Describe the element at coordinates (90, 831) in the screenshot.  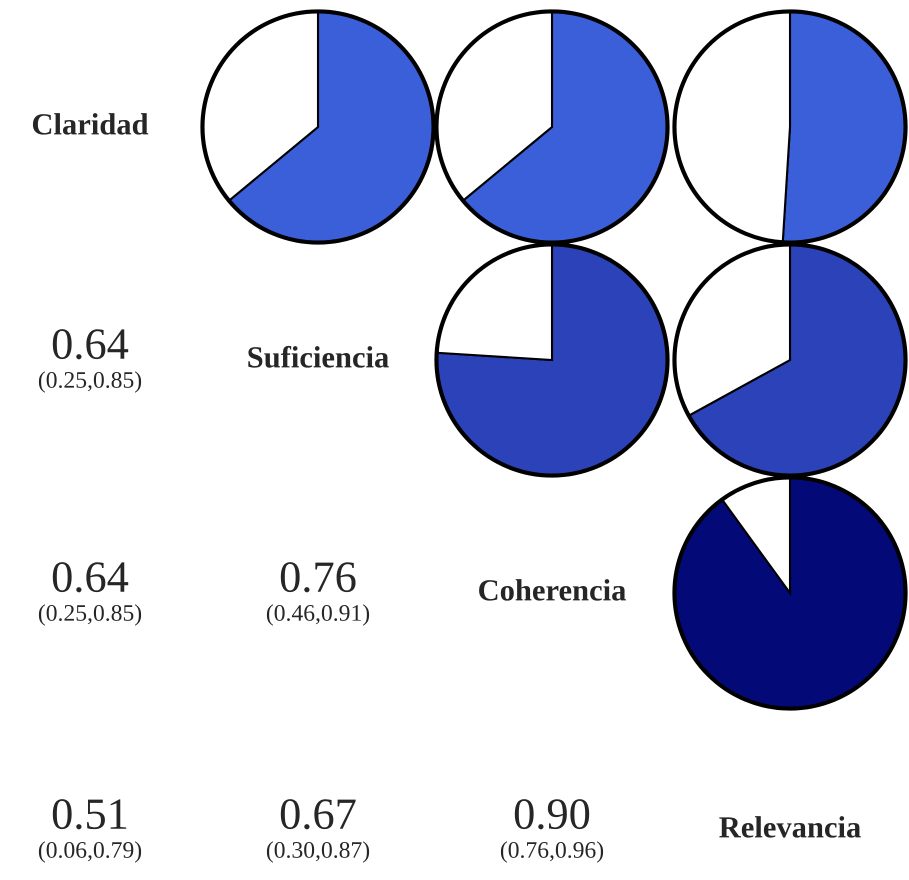
I see `text: 0.51 (0.06,0.79)` at that location.